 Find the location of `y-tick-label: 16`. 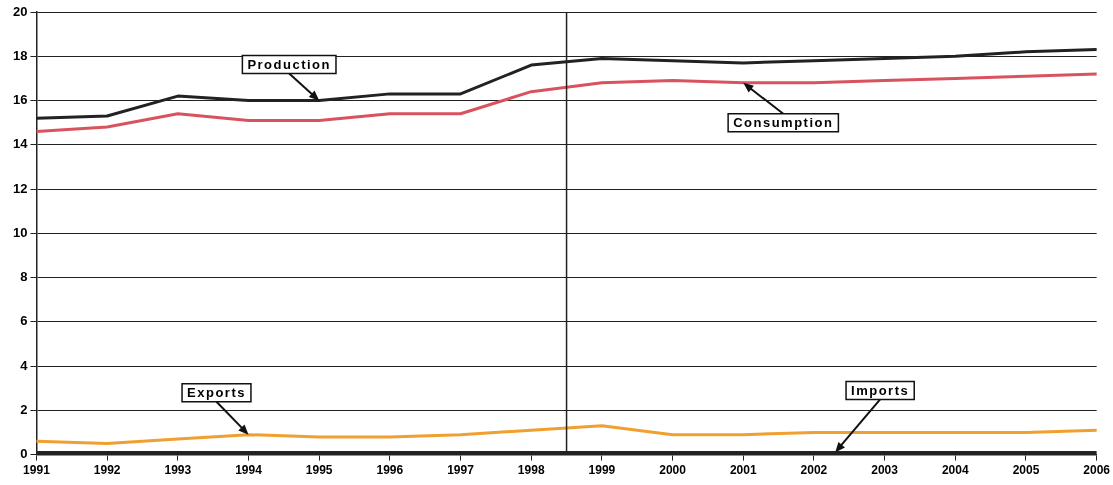

y-tick-label: 16 is located at coordinates (20, 100).